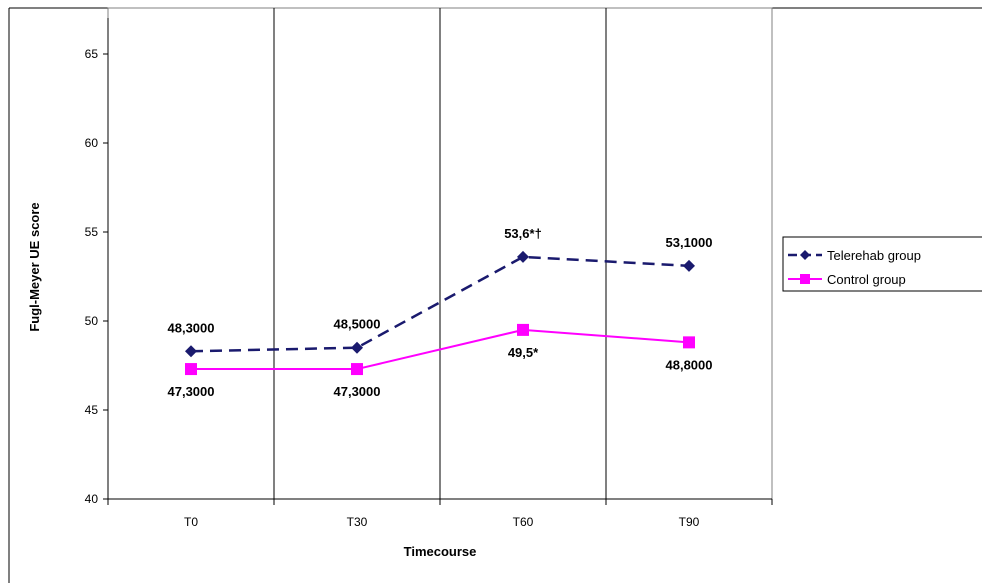  What do you see at coordinates (92, 321) in the screenshot?
I see `y-tick-label: 50` at bounding box center [92, 321].